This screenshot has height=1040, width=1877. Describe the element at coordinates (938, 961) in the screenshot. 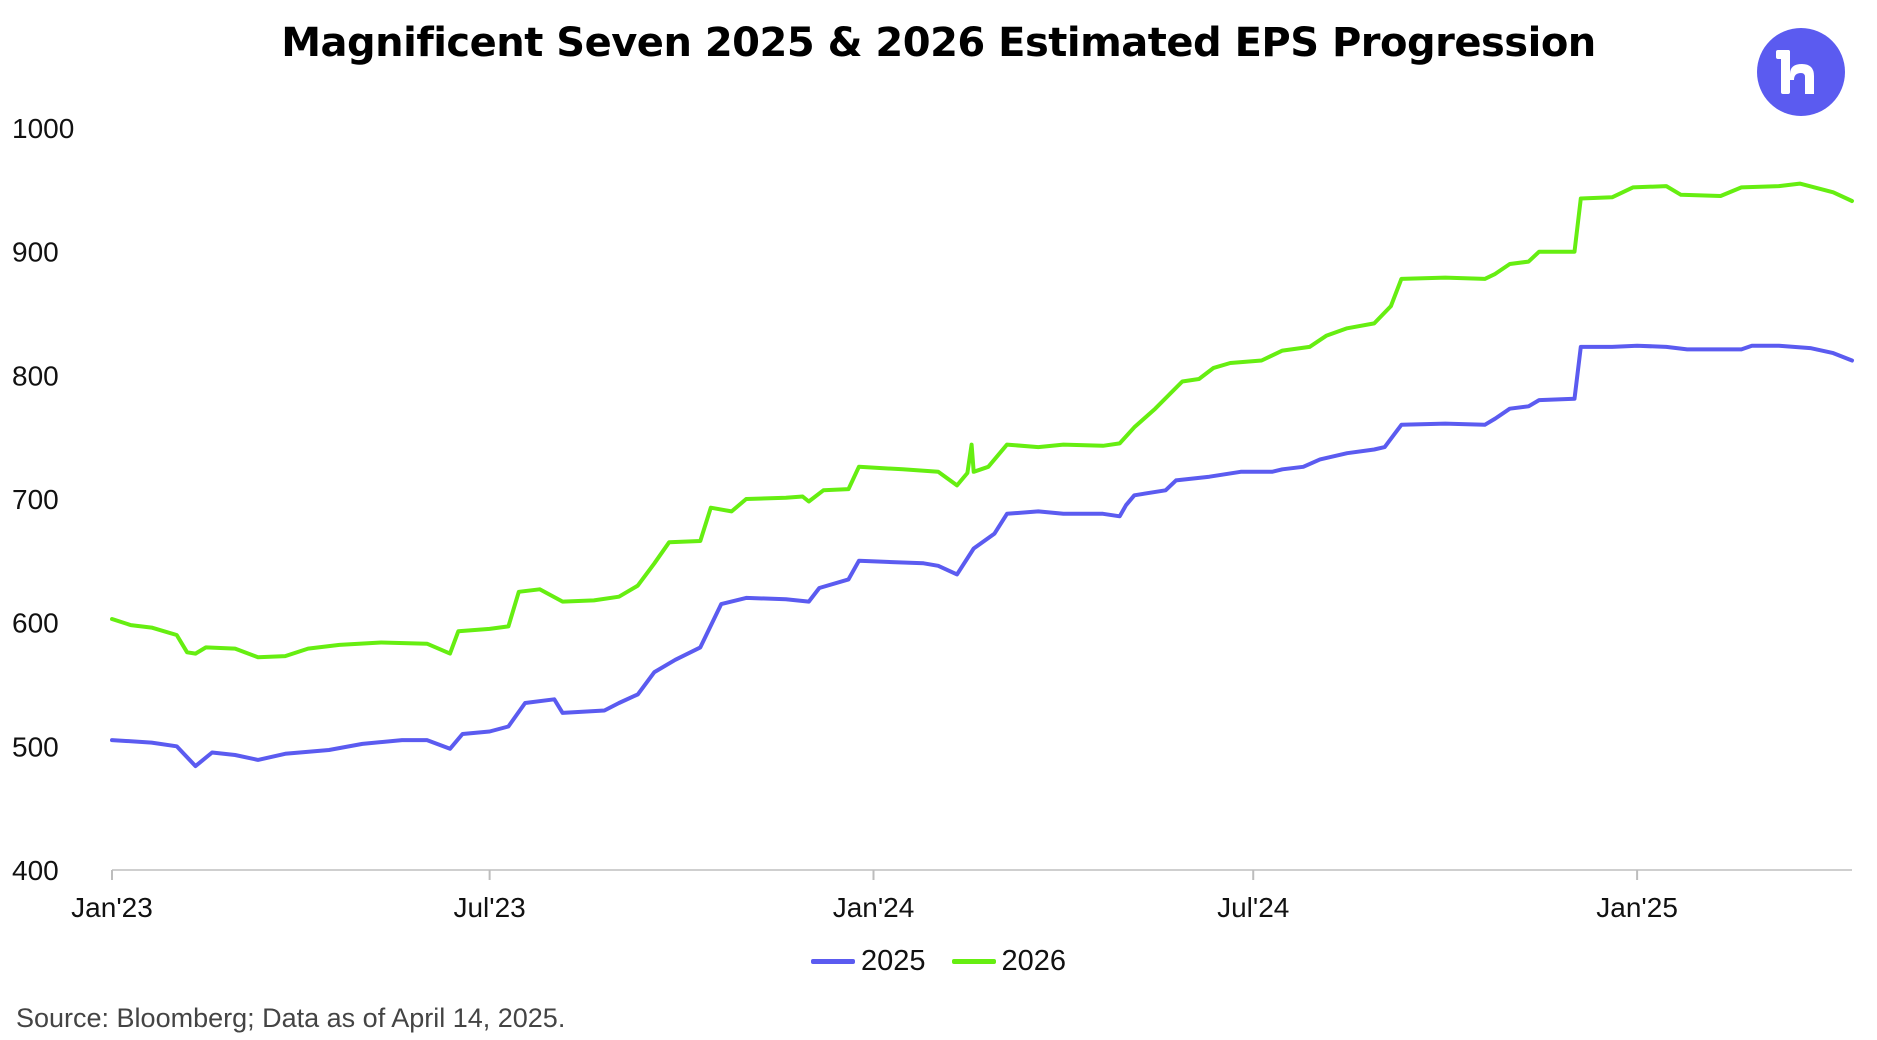

I see `chart-legend: 2025 2026` at that location.